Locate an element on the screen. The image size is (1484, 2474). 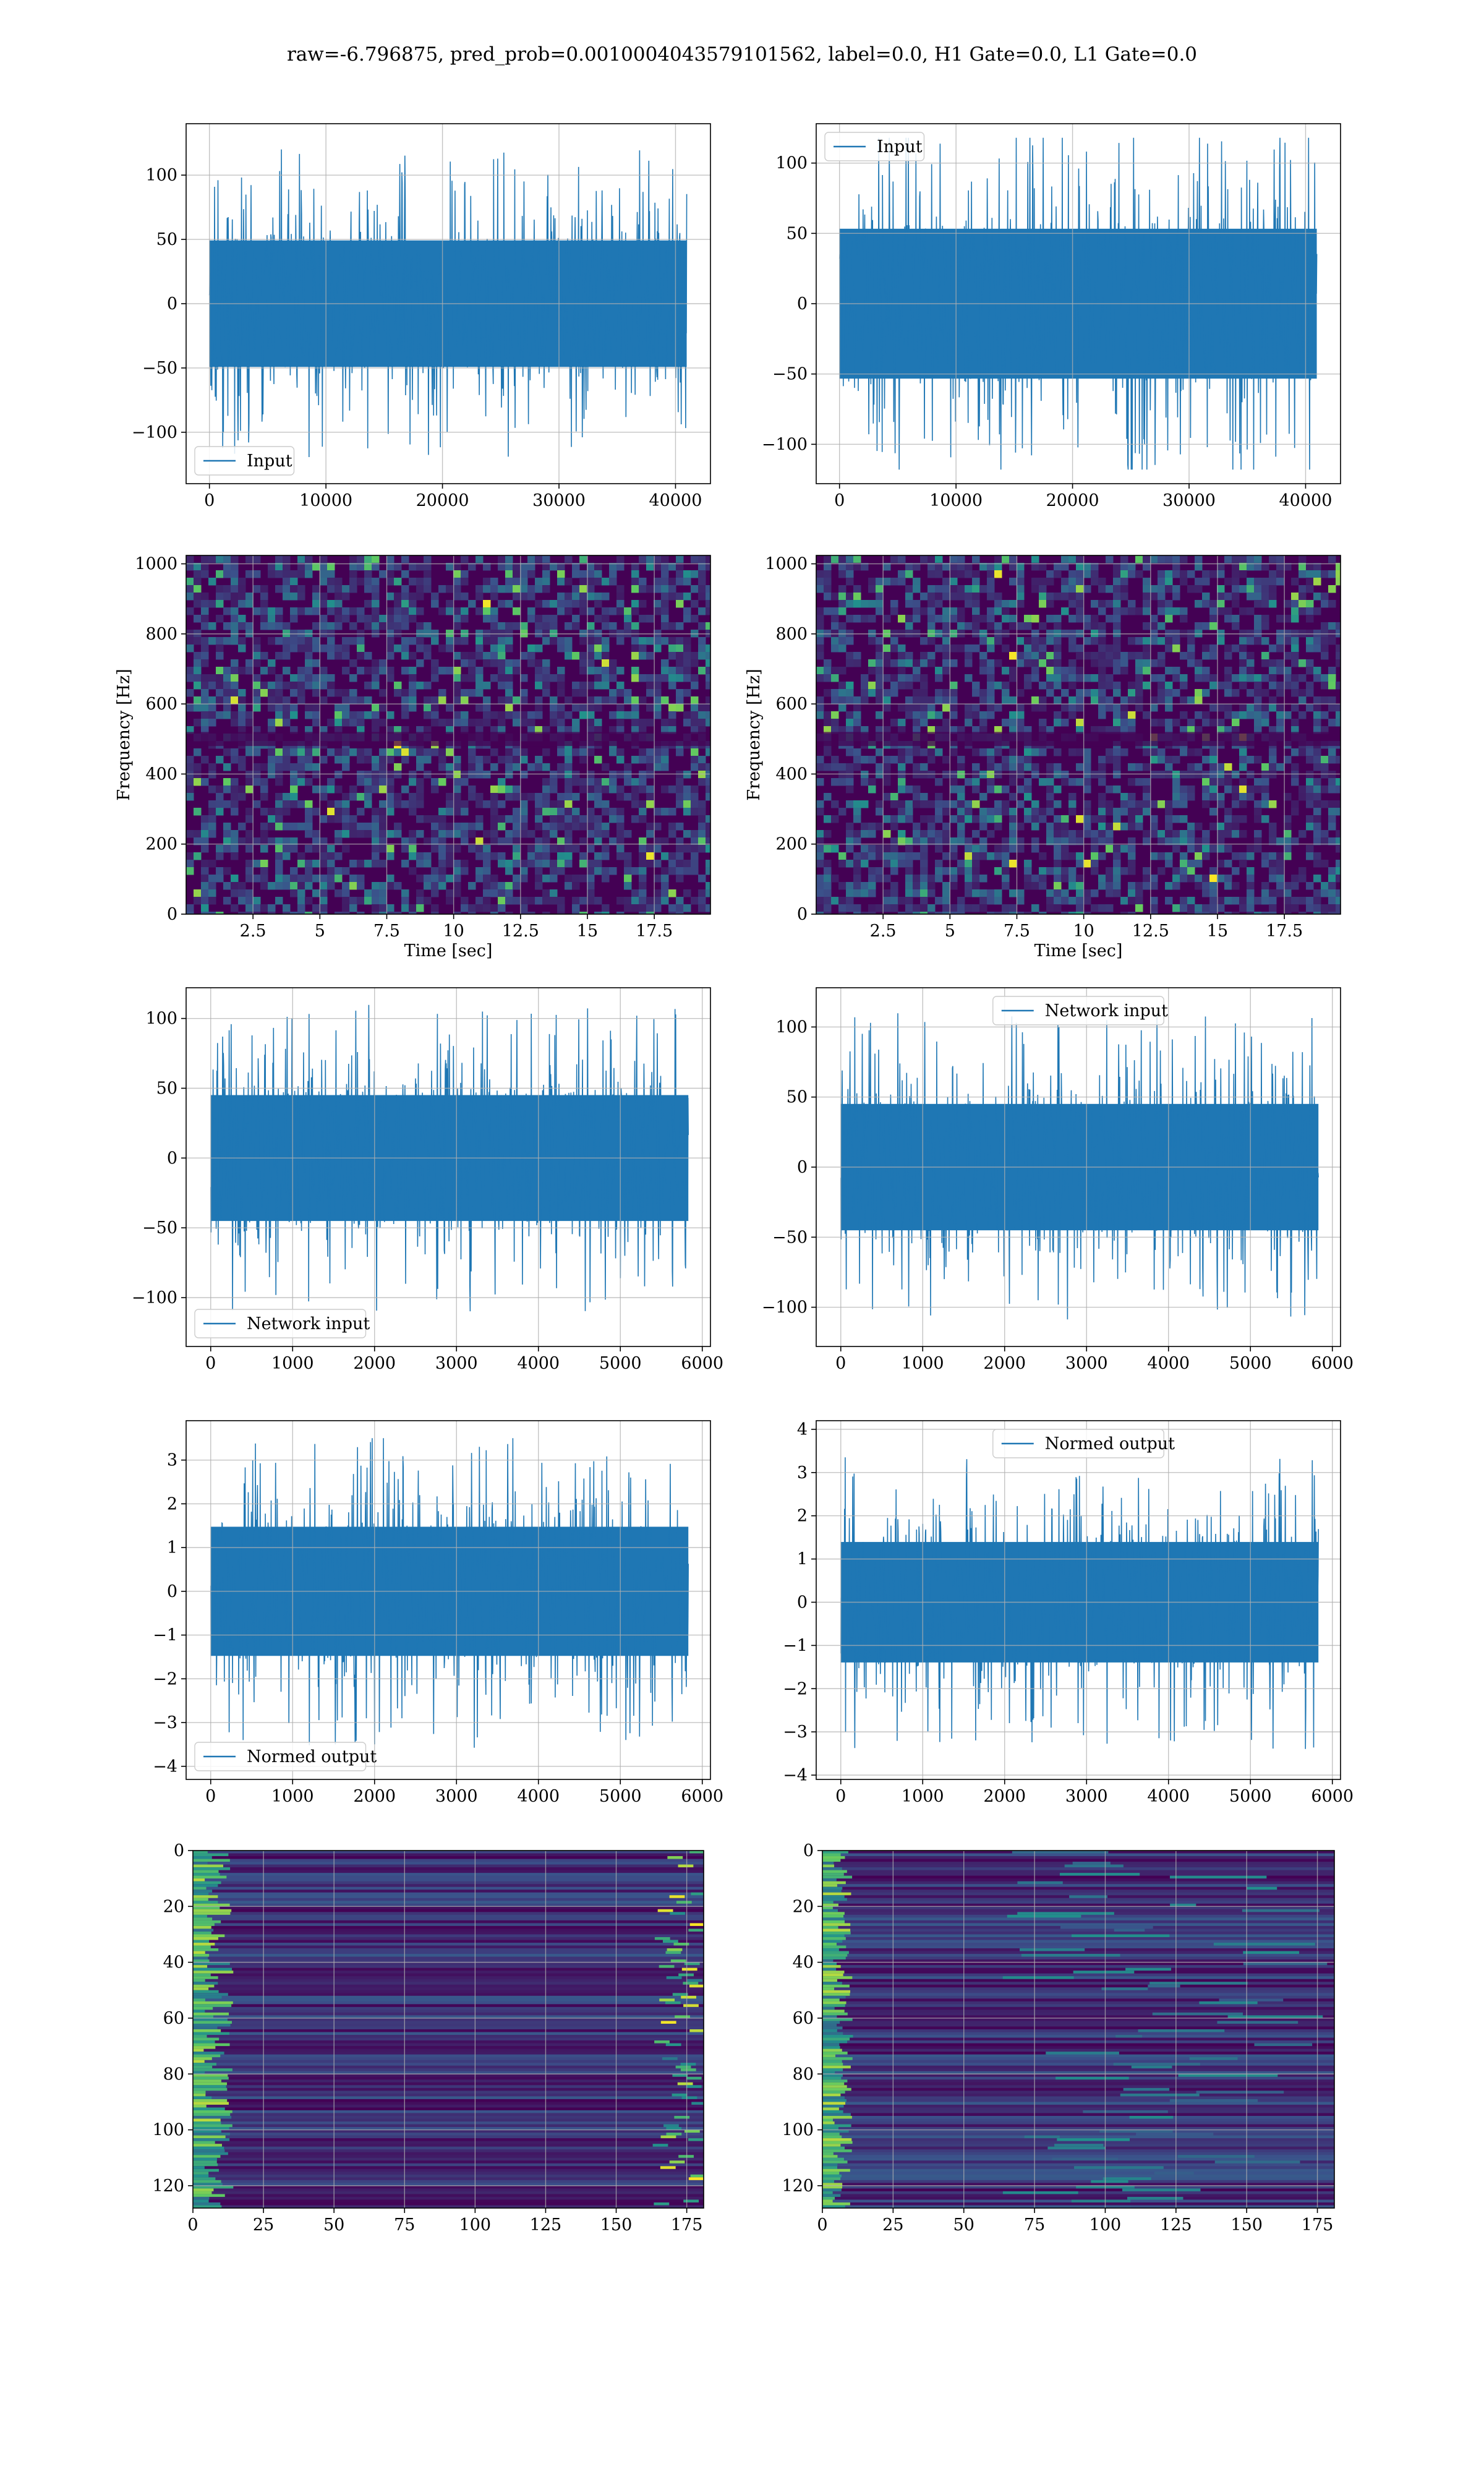
plot-area is located at coordinates (448, 734).